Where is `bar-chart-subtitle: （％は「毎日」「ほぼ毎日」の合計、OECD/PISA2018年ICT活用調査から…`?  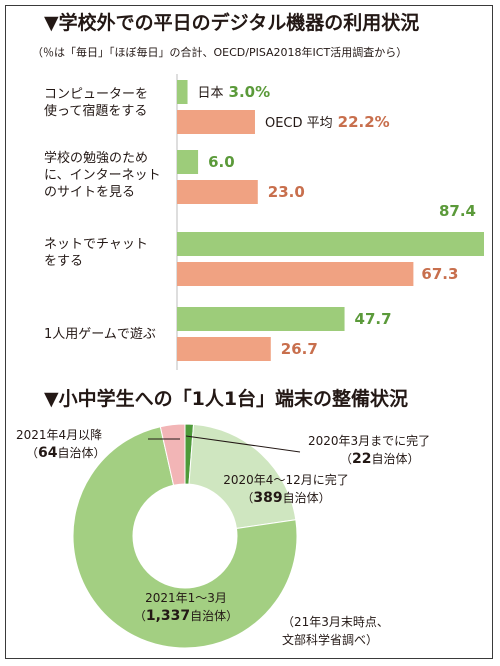 bar-chart-subtitle: （％は「毎日」「ほぼ毎日」の合計、OECD/PISA2018年ICT活用調査から… is located at coordinates (219, 52).